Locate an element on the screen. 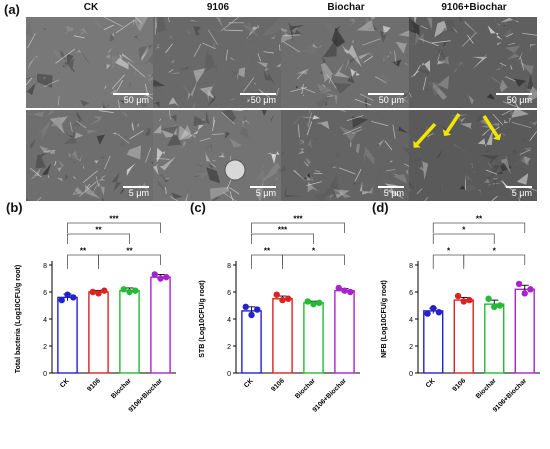  sem-image-9106-low-mag: 50 μm is located at coordinates (217, 62).